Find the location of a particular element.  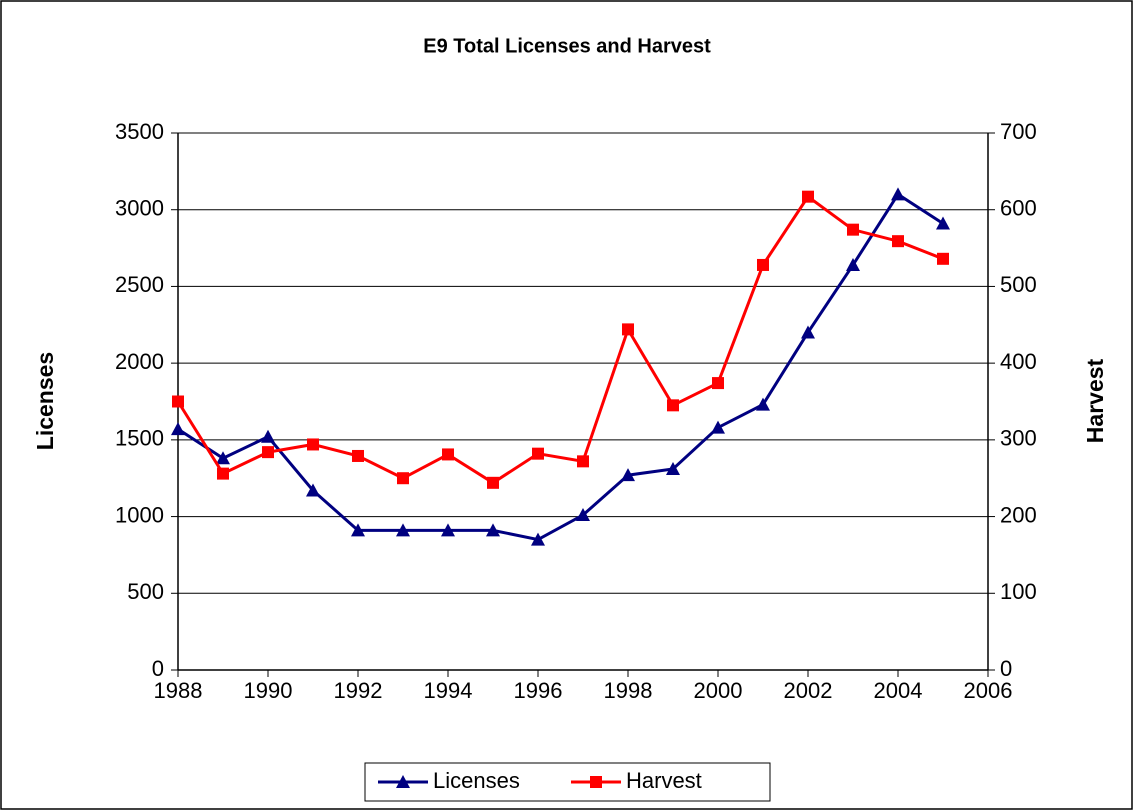

y2-axis-label: Harvest is located at coordinates (1095, 400).